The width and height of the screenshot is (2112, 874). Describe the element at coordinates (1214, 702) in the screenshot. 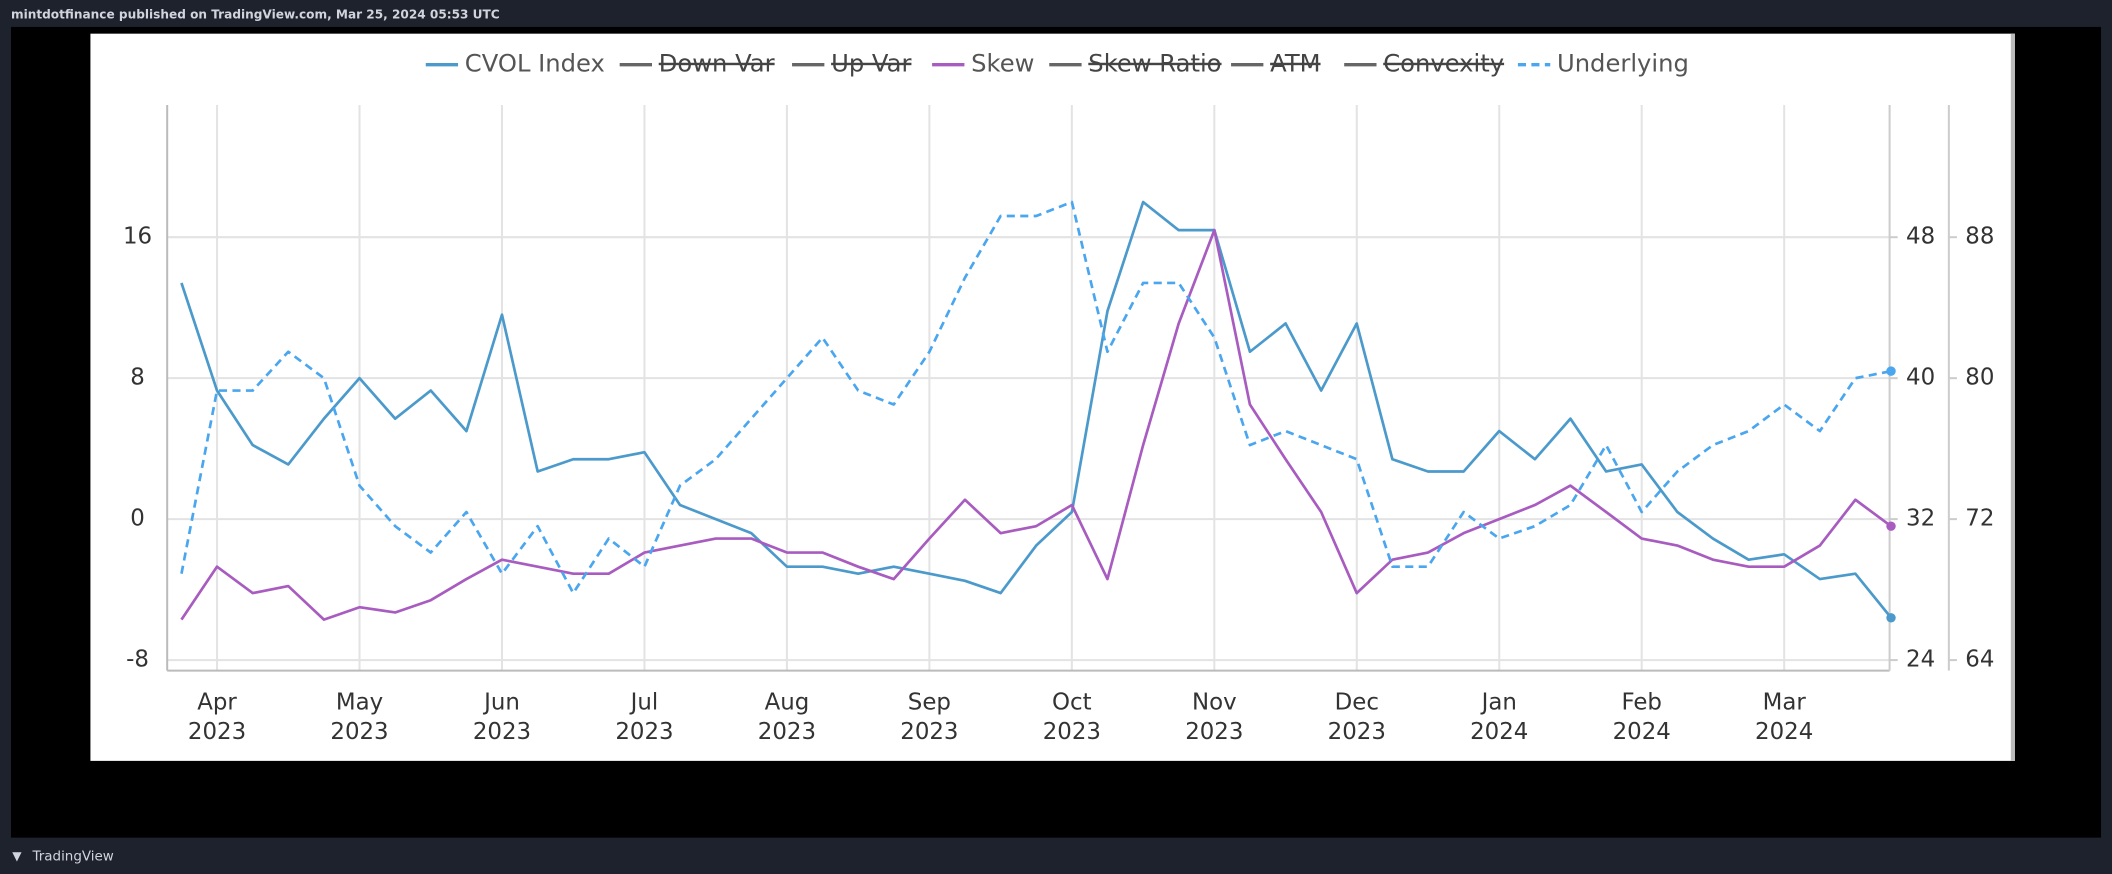

I see `x-tick-label: Nov` at that location.